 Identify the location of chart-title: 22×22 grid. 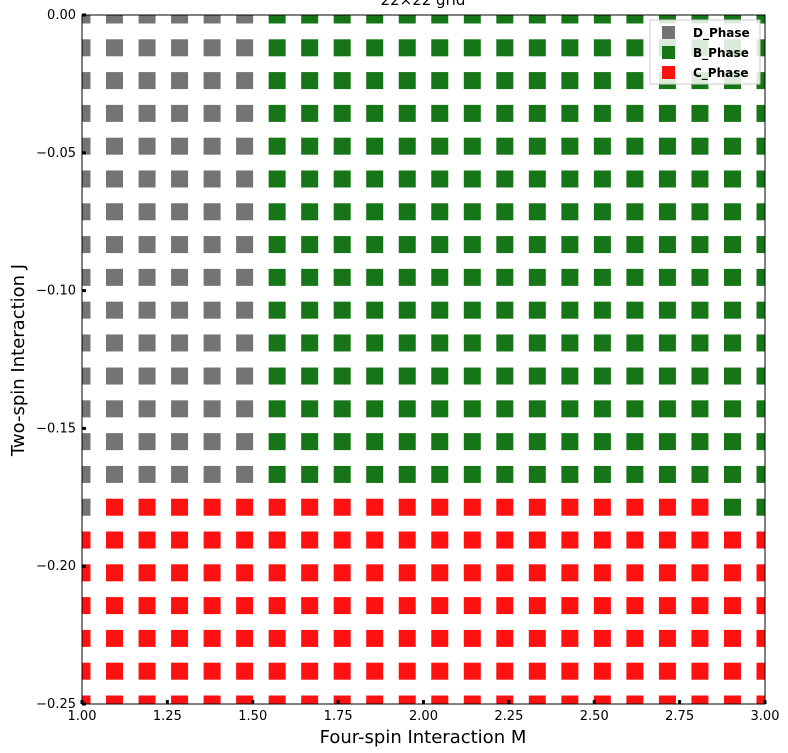
(423, 4).